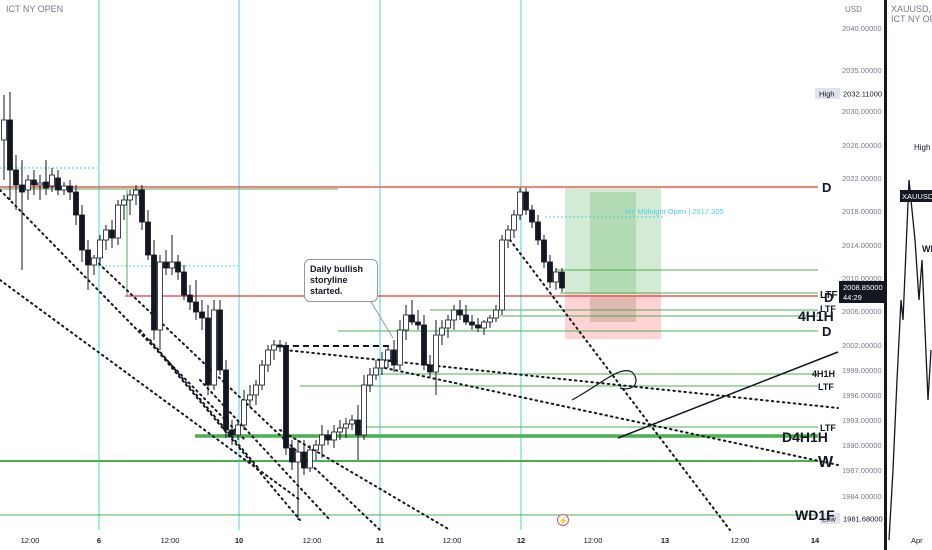 The image size is (932, 550). I want to click on high-value: 2032.11000, so click(862, 94).